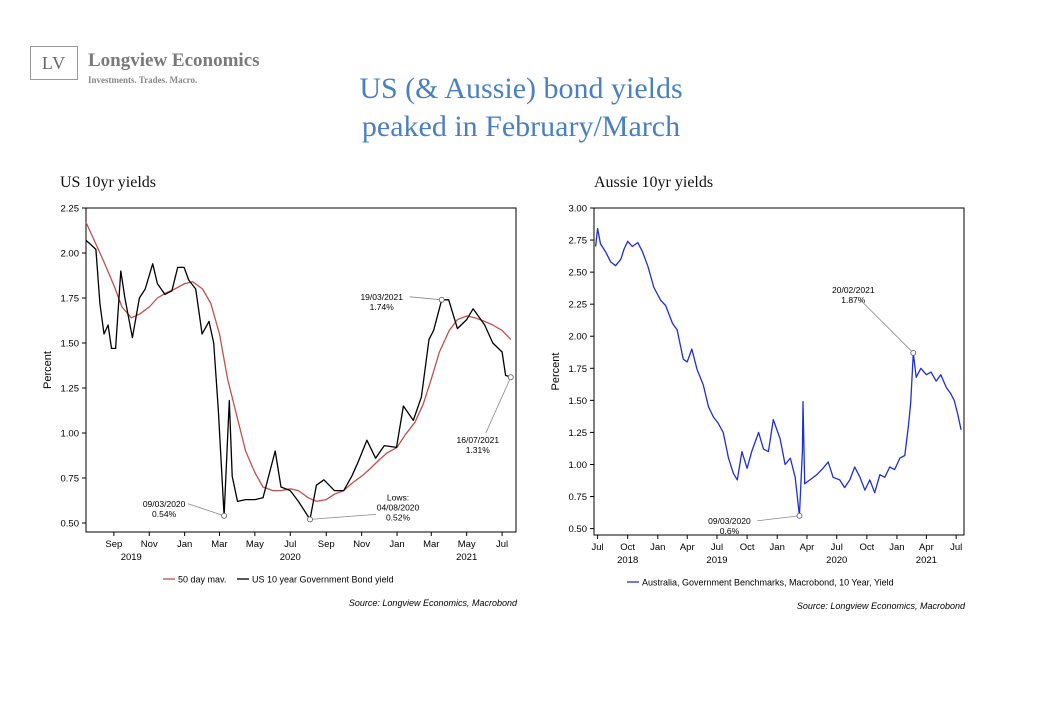 This screenshot has height=716, width=1042. Describe the element at coordinates (730, 531) in the screenshot. I see `annotation-label: 0.6%` at that location.